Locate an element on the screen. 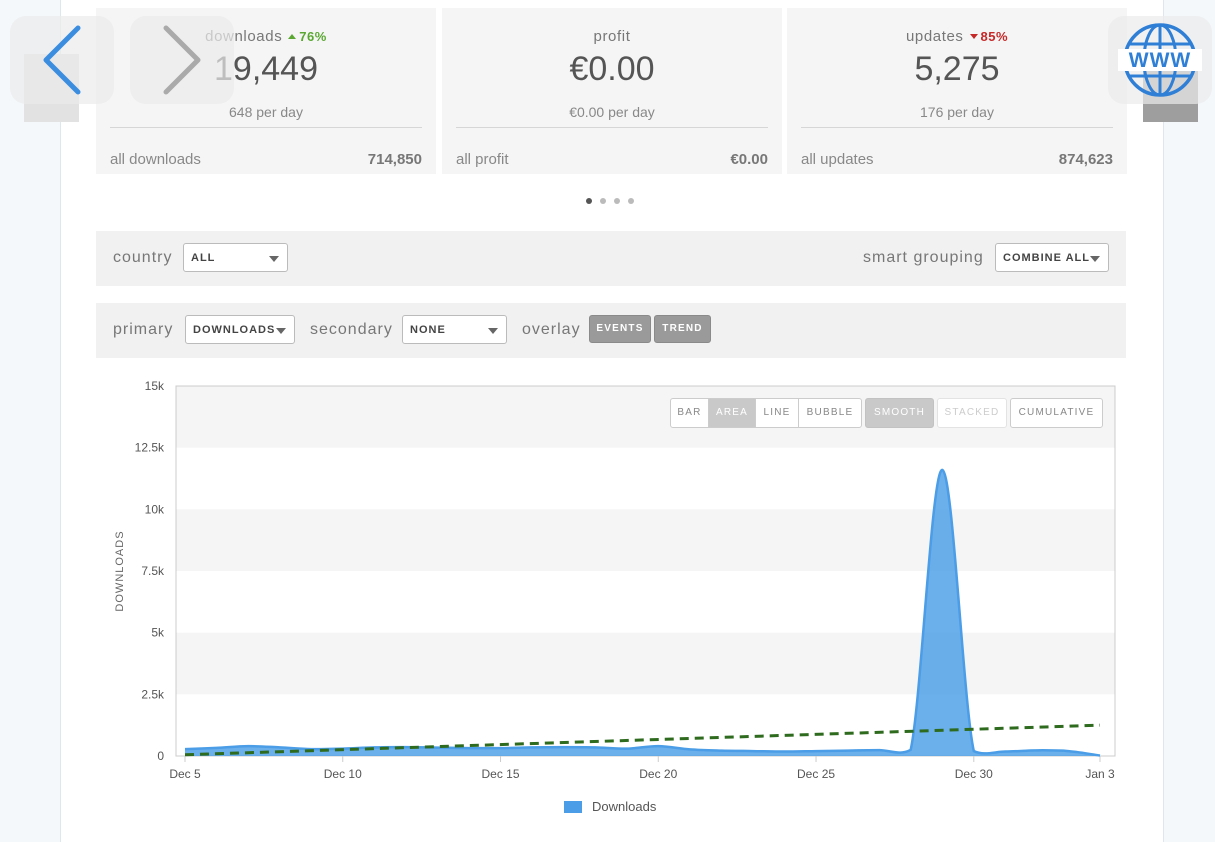 This screenshot has height=842, width=1215. country-select-value: ALL is located at coordinates (203, 258).